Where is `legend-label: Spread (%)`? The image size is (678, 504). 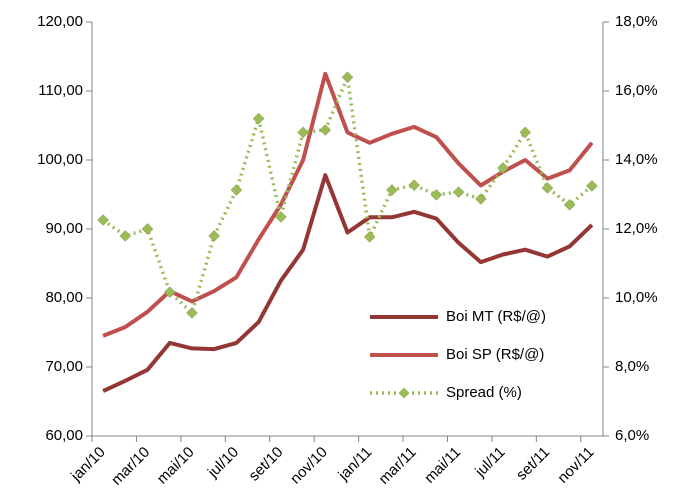 legend-label: Spread (%) is located at coordinates (484, 392).